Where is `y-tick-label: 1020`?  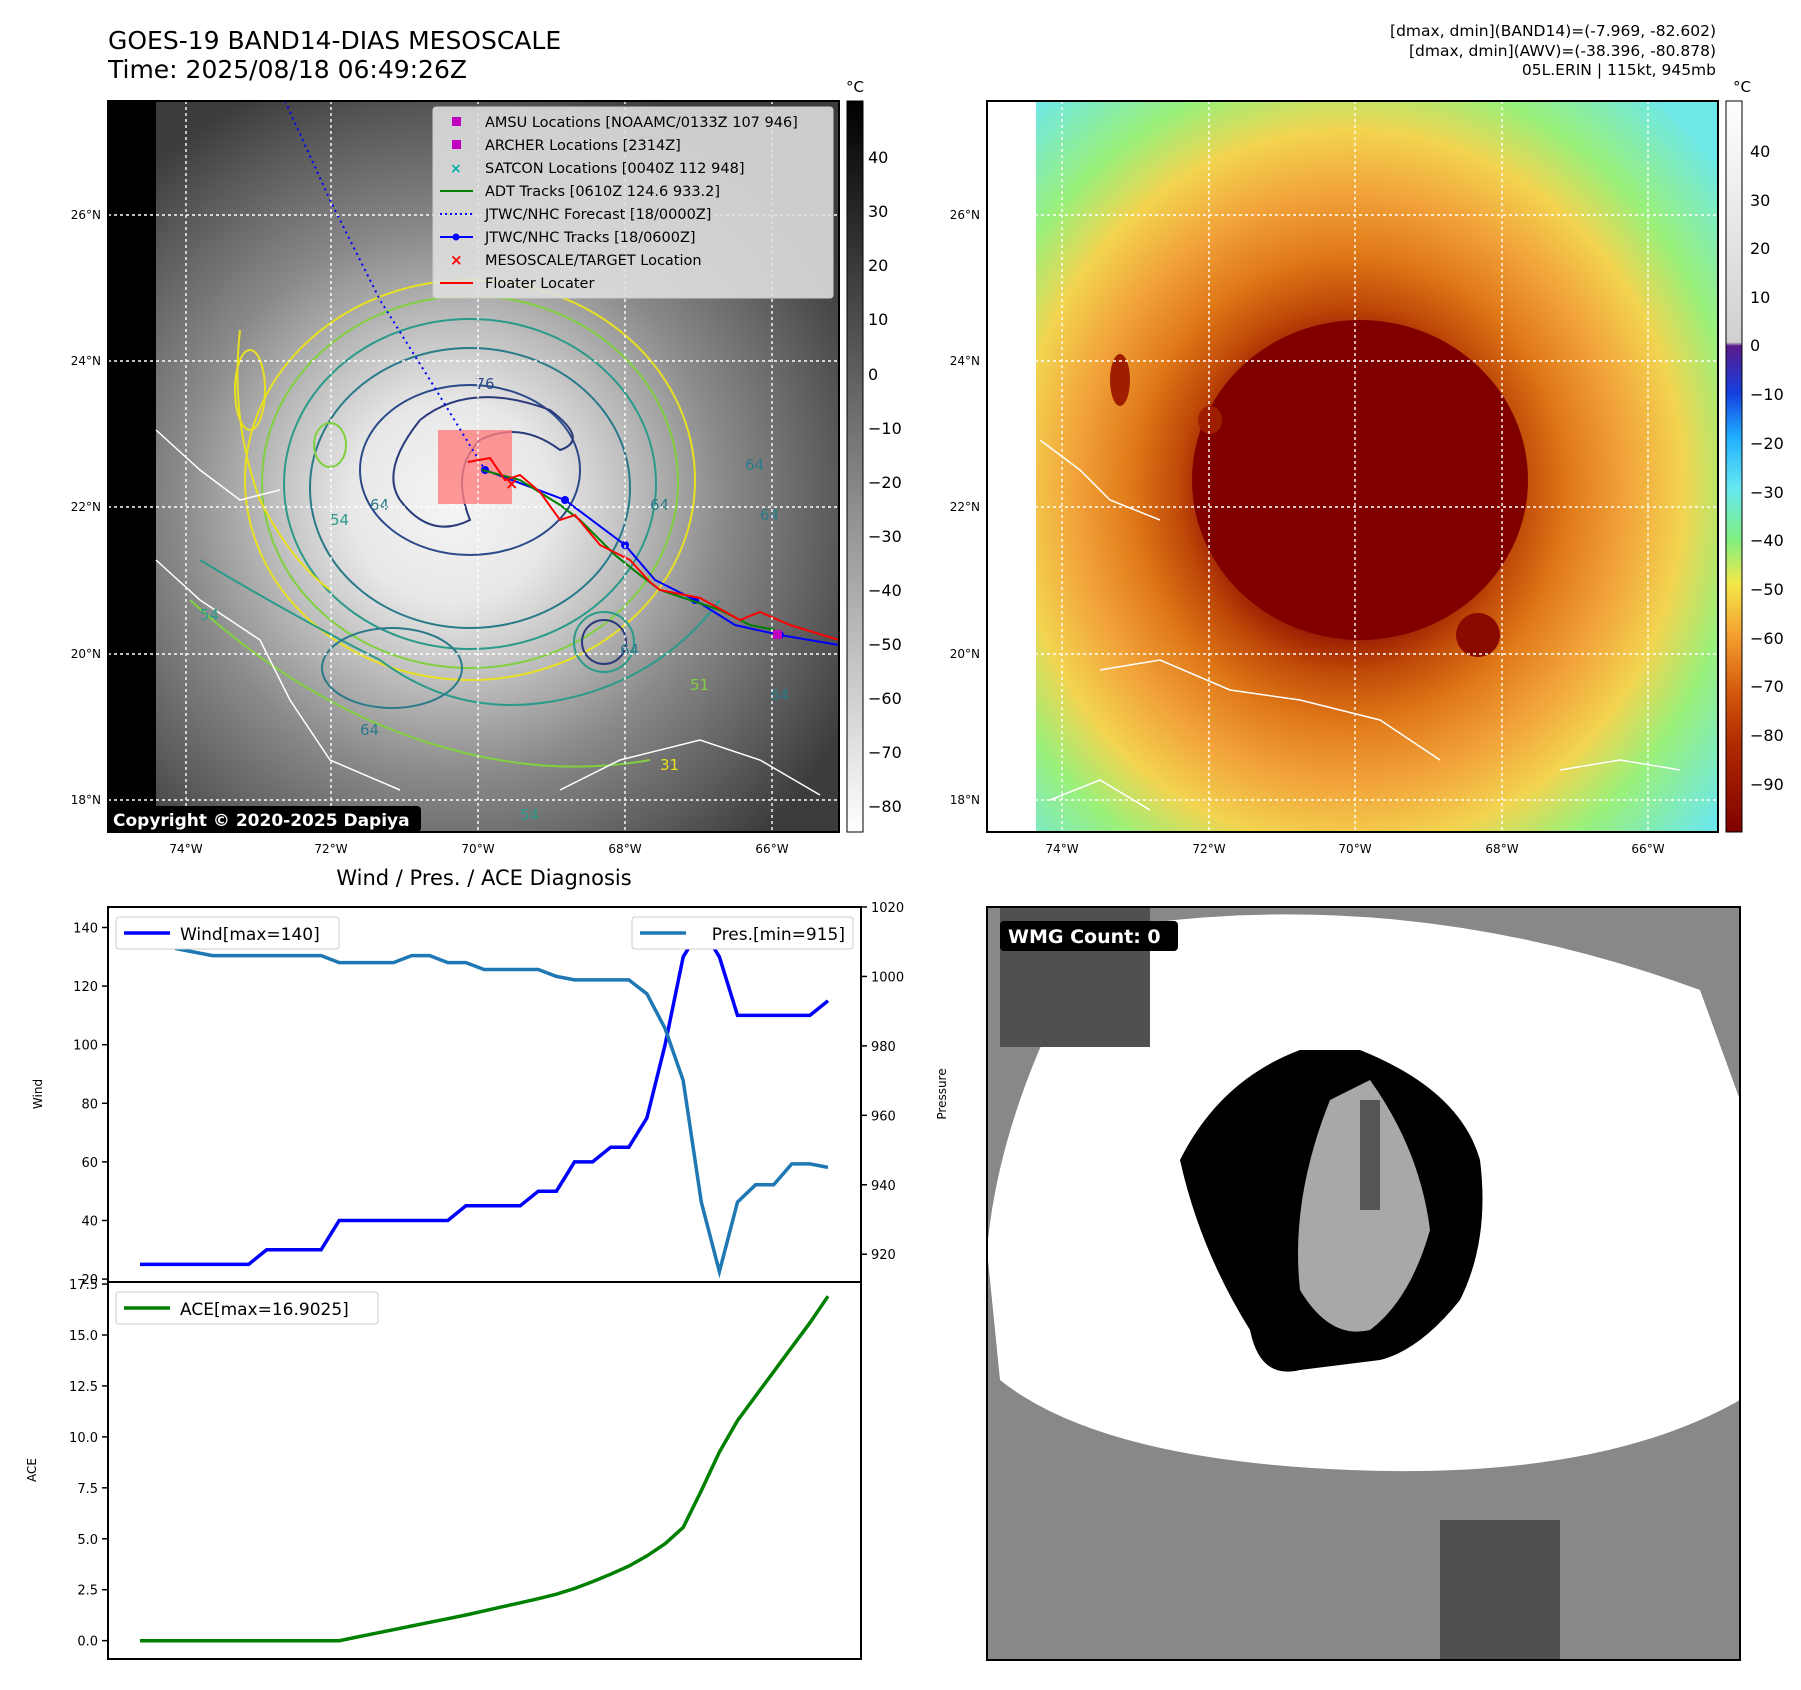 y-tick-label: 1020 is located at coordinates (887, 908).